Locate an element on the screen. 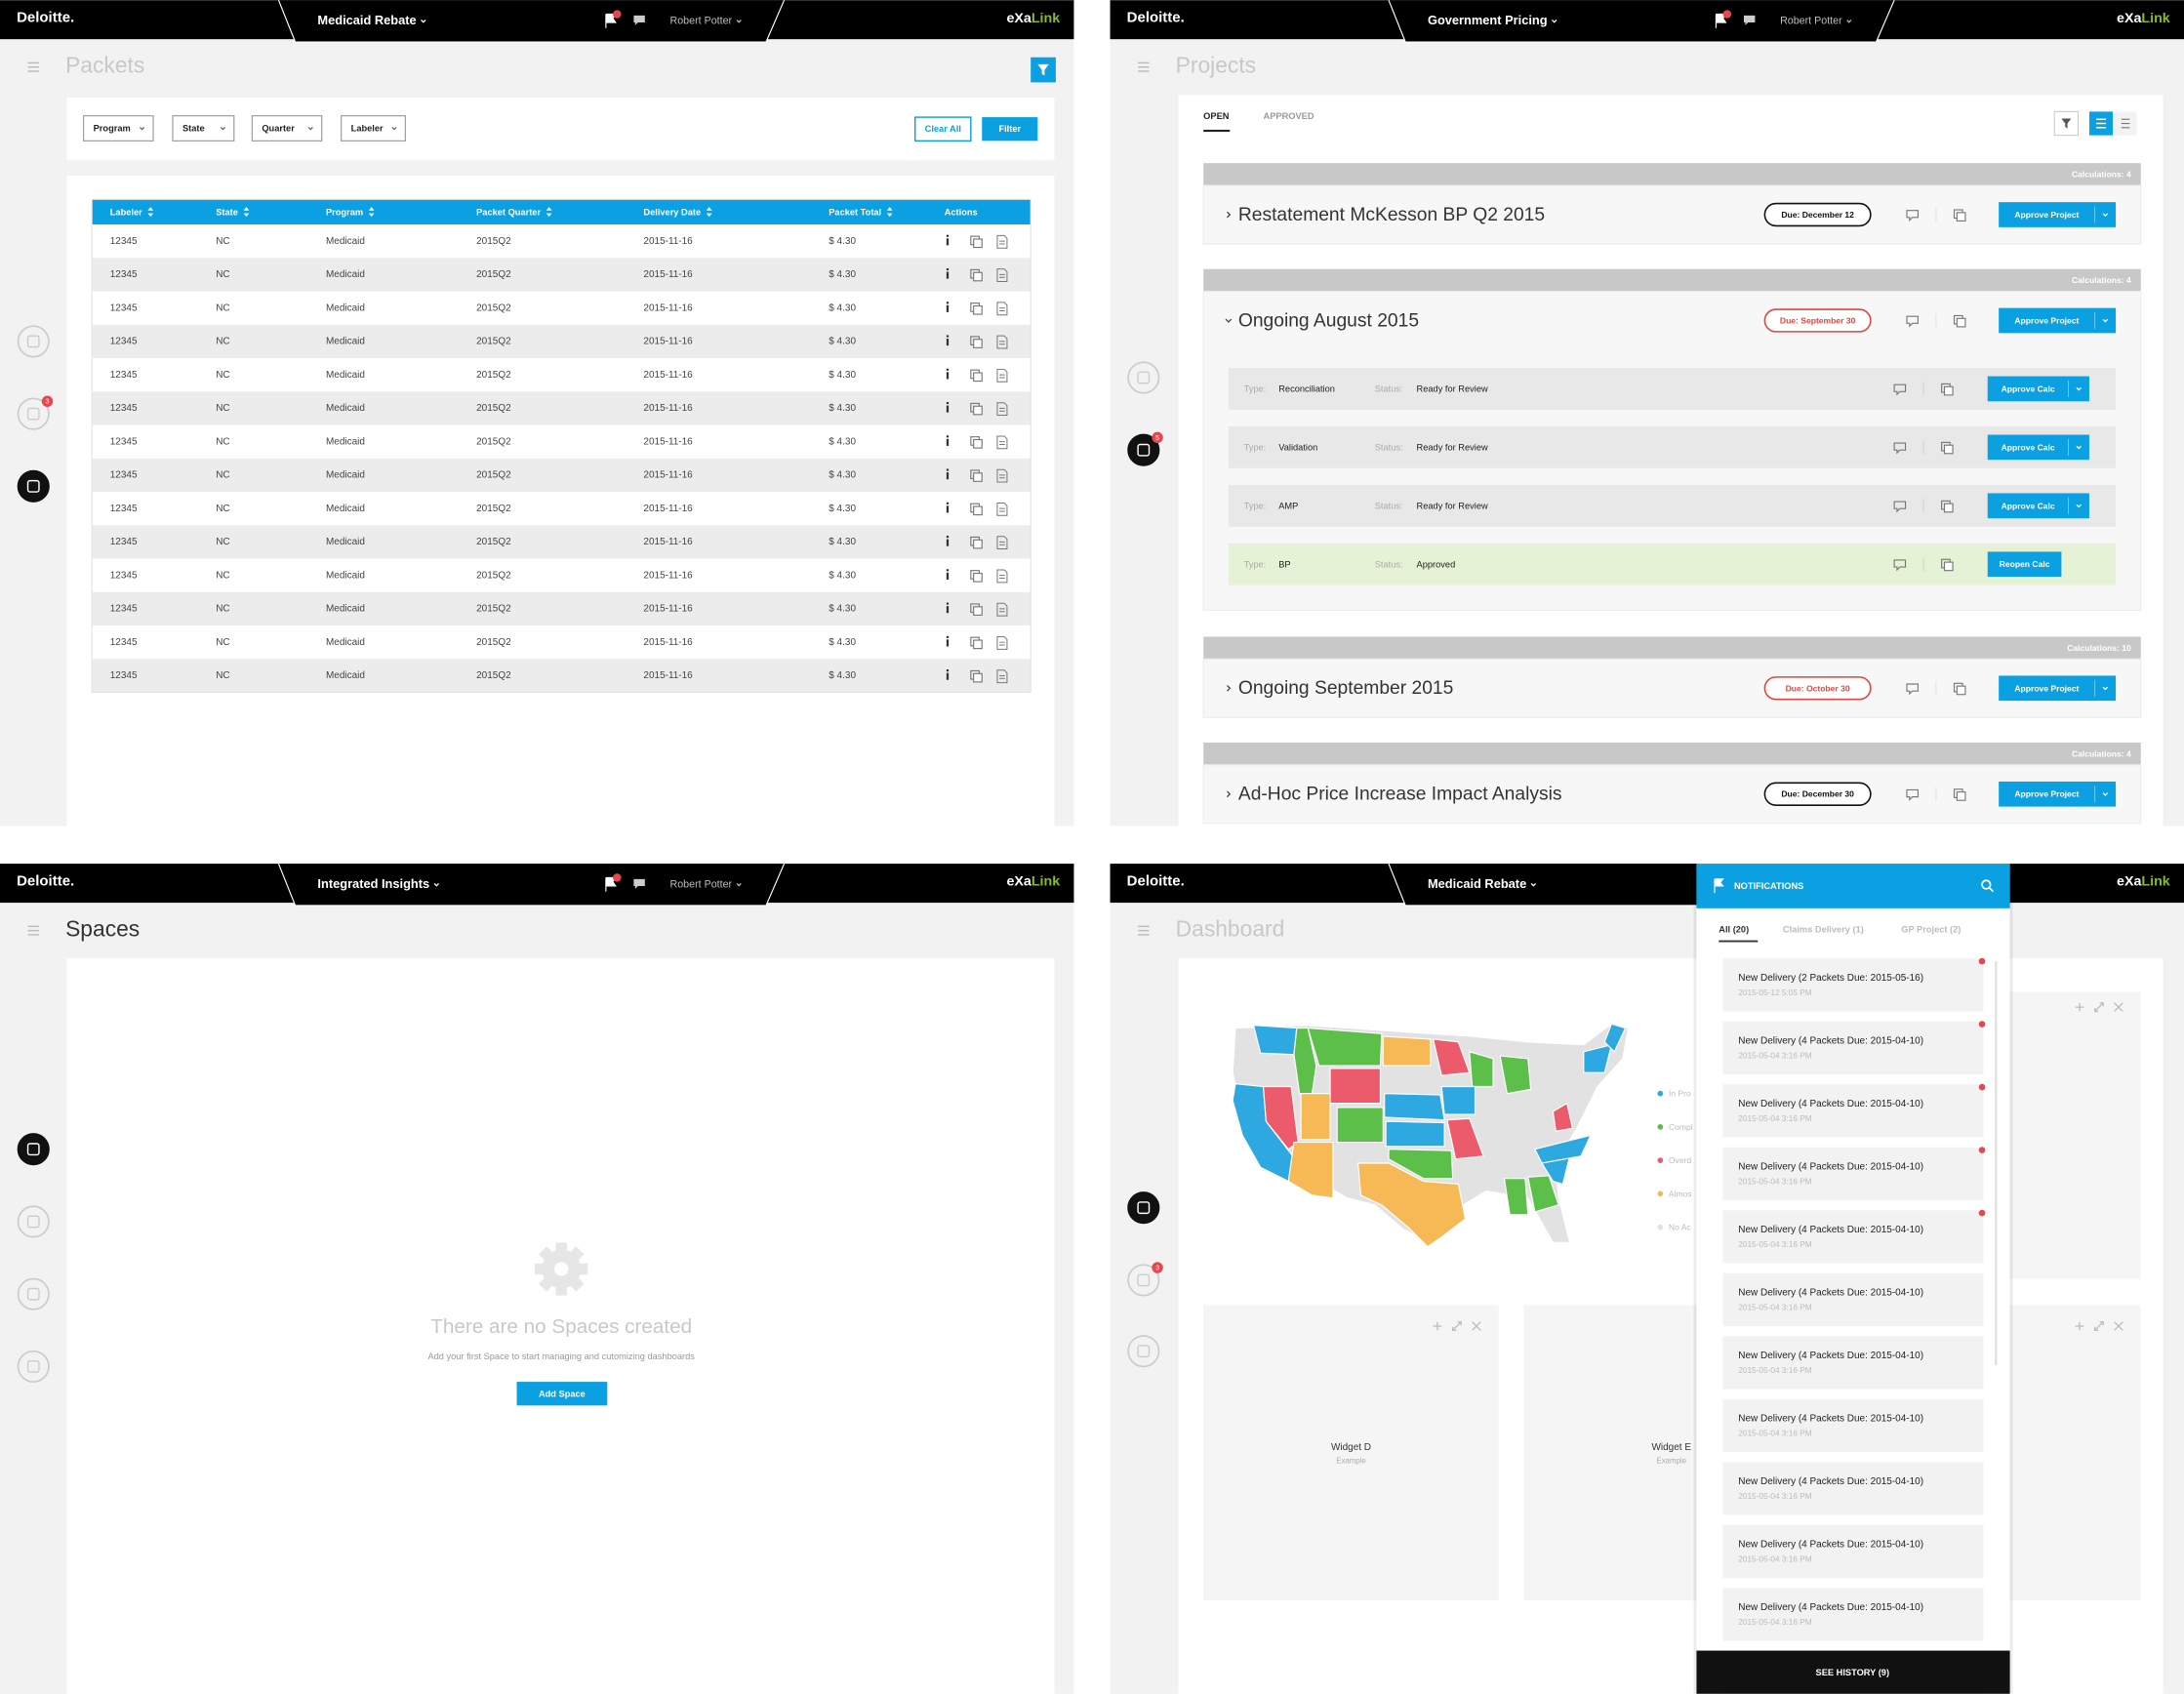 This screenshot has width=2184, height=1694. filter-button is located at coordinates (1010, 129).